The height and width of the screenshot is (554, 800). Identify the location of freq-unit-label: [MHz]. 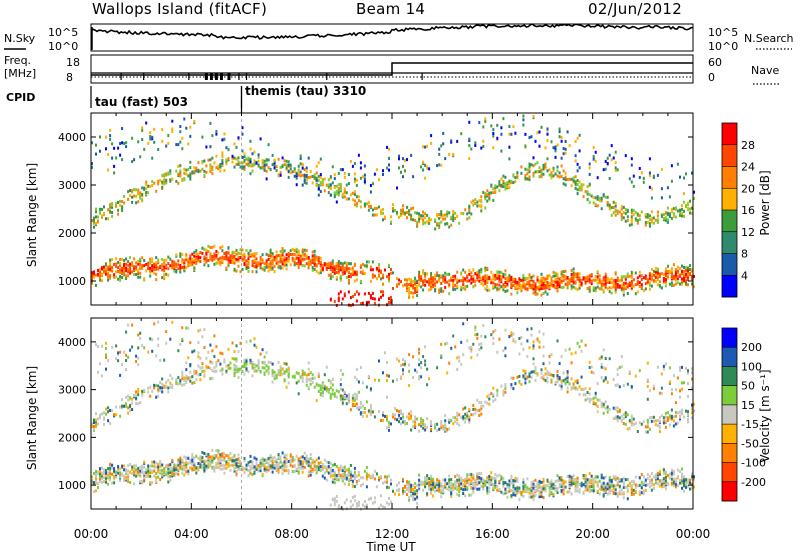
(20, 73).